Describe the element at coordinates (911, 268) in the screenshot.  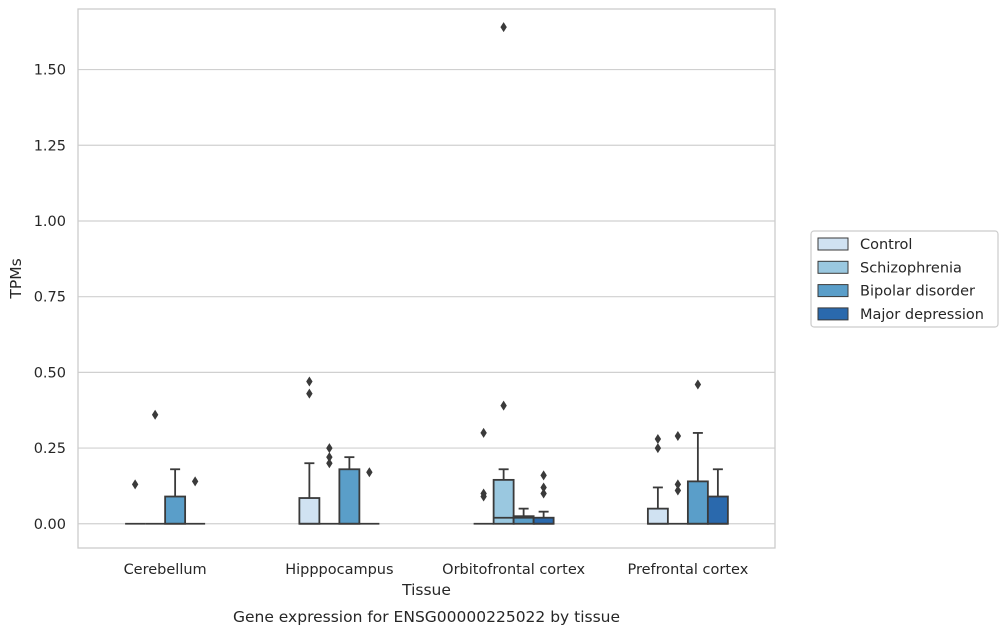
I see `legend-label: Schizophrenia` at that location.